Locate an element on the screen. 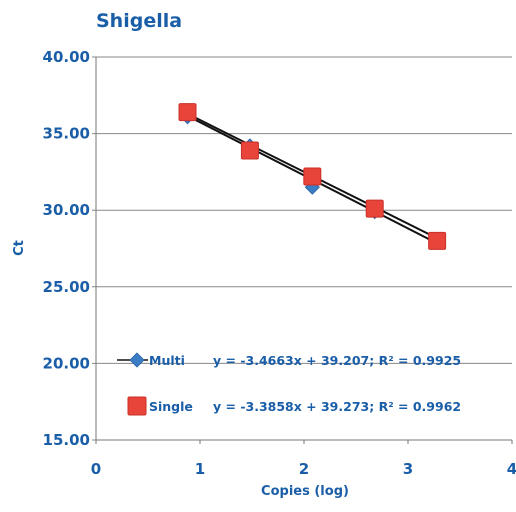  x-tick-label: 2 is located at coordinates (304, 469).